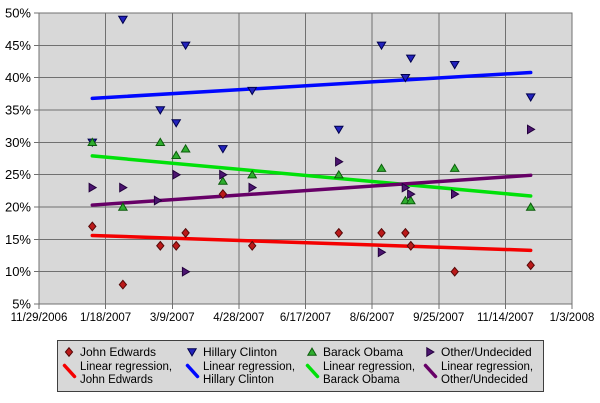 The width and height of the screenshot is (600, 403). I want to click on y-axis-label: 10%, so click(18, 271).